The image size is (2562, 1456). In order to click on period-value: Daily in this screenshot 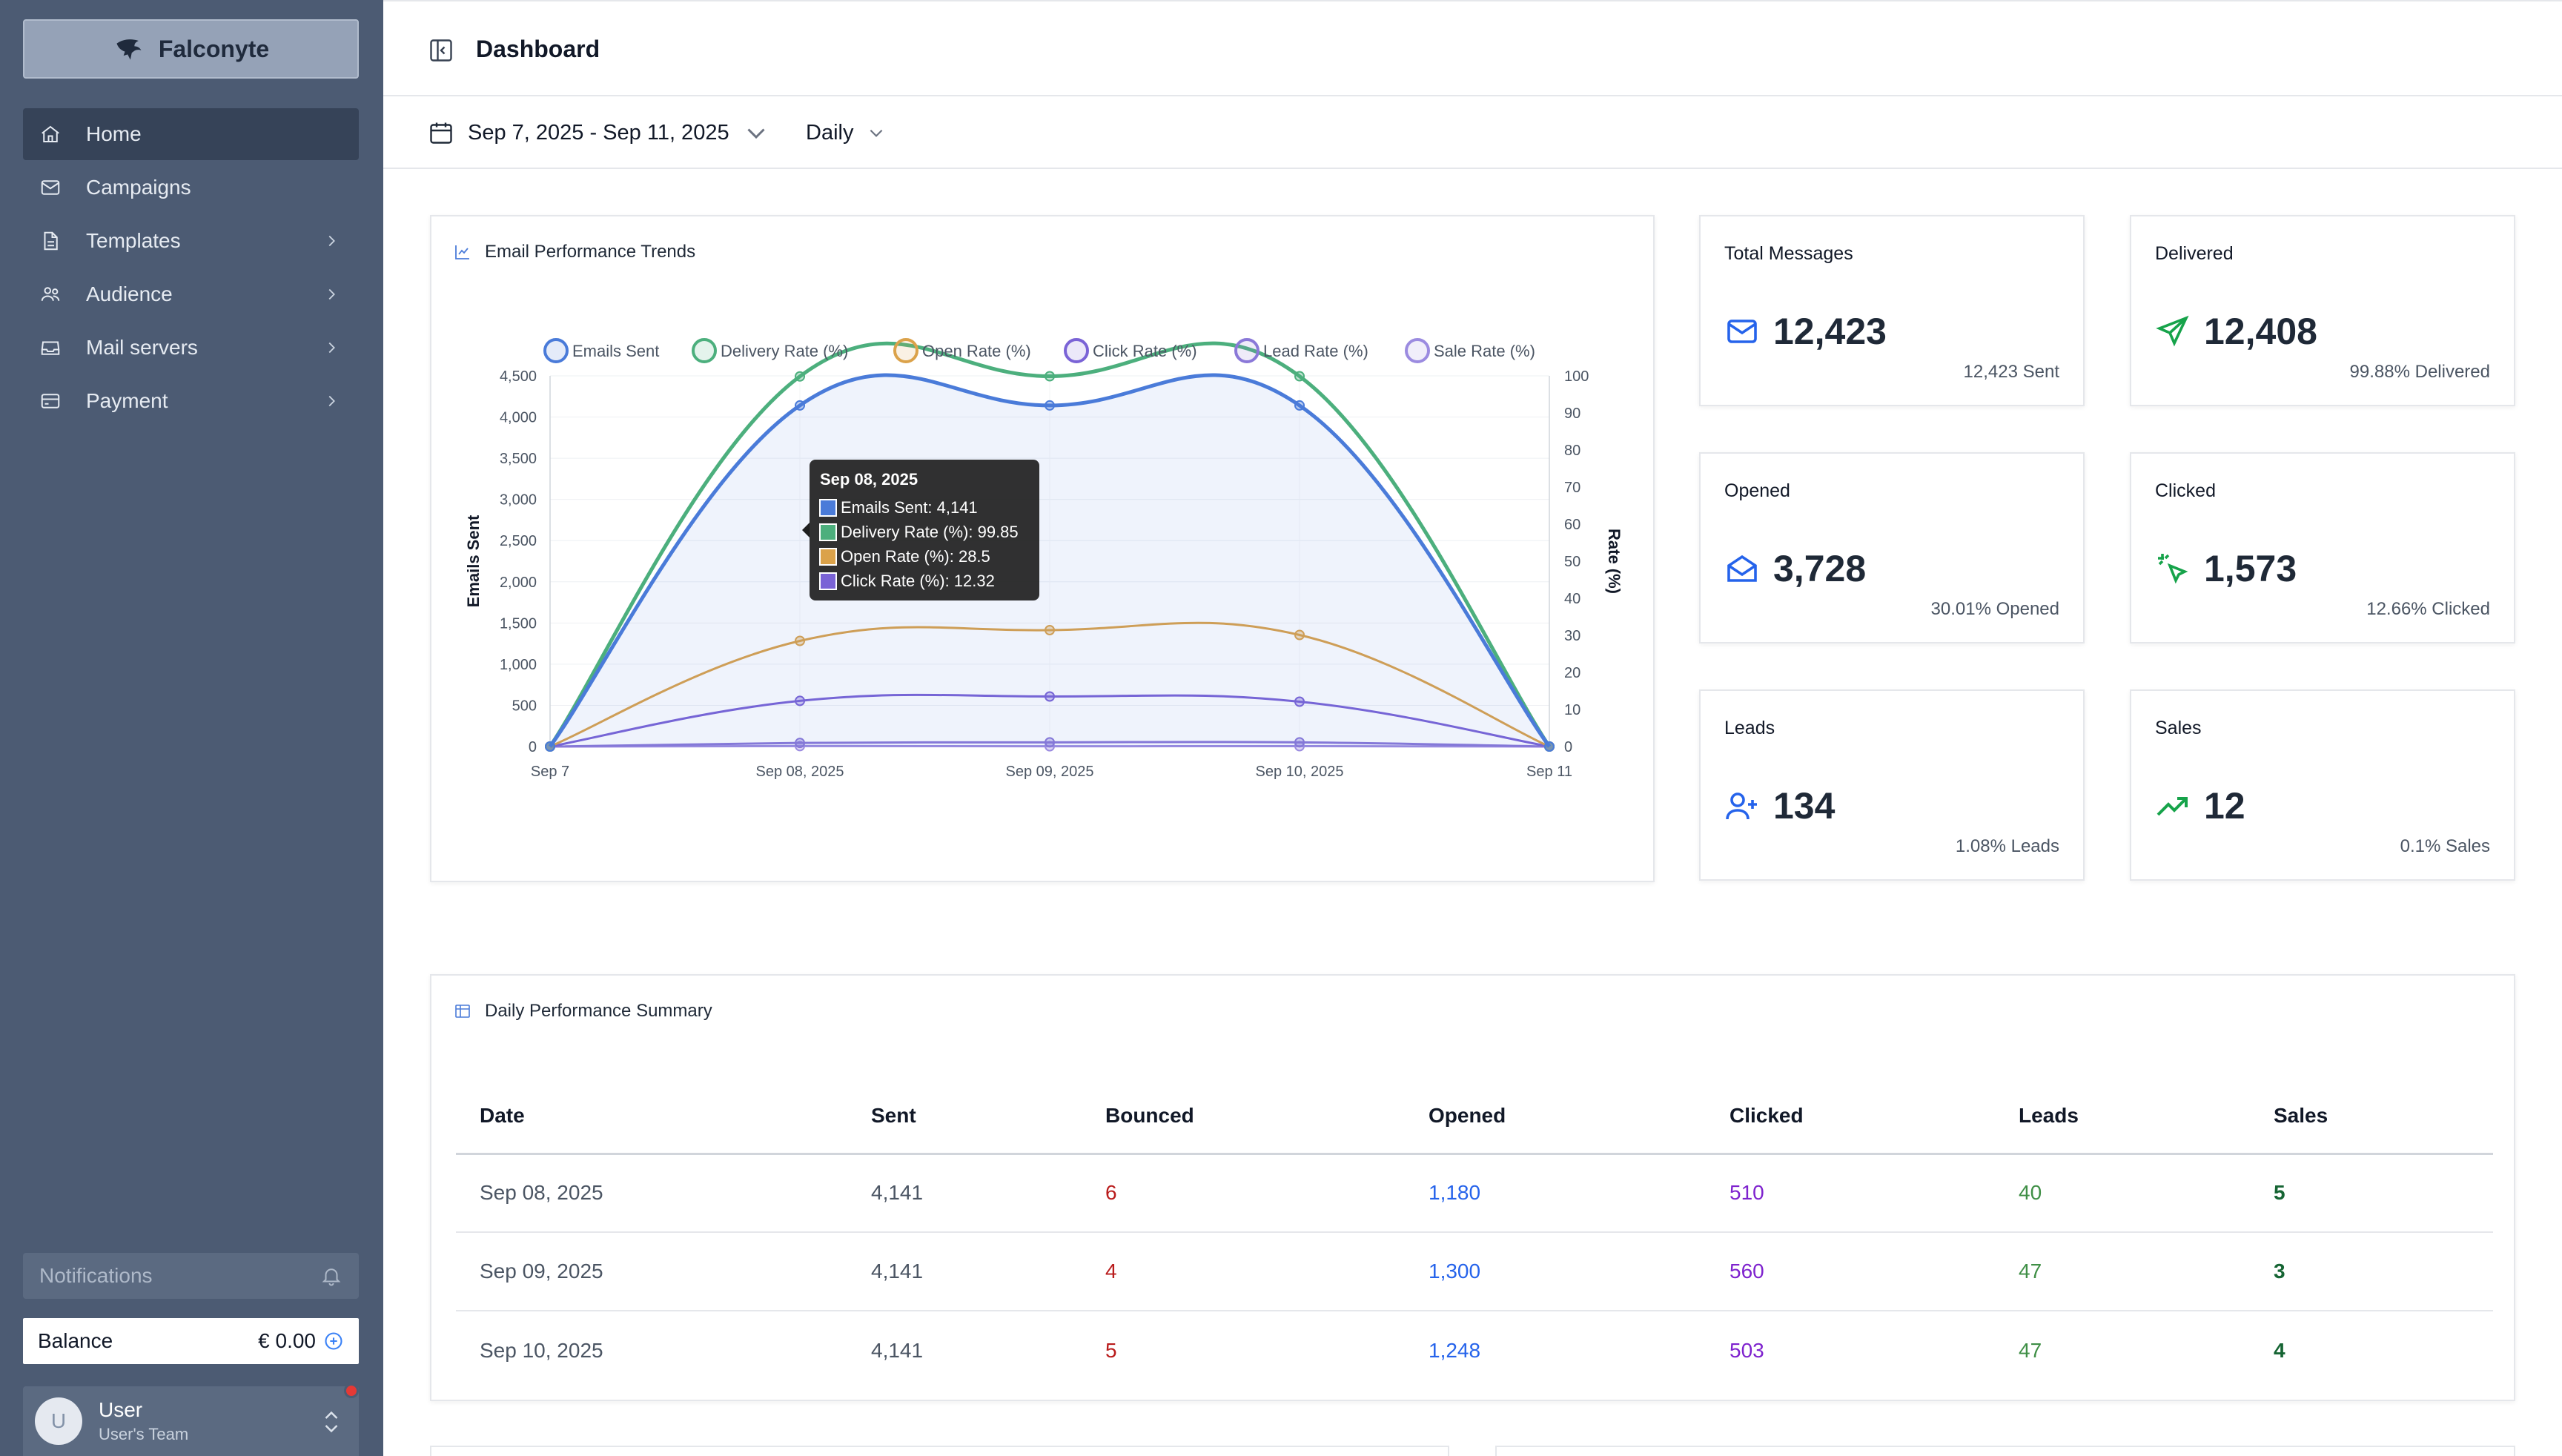, I will do `click(830, 132)`.